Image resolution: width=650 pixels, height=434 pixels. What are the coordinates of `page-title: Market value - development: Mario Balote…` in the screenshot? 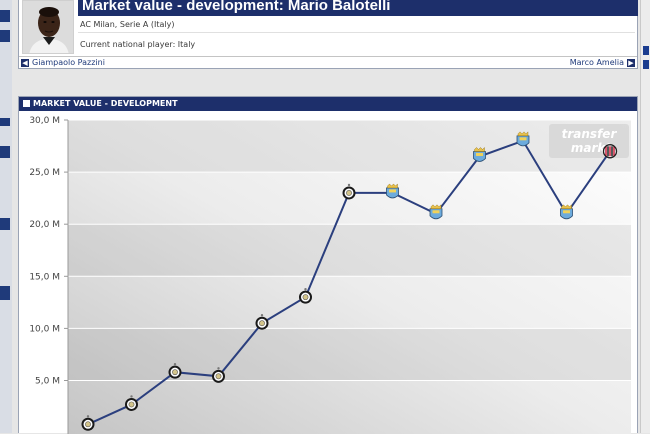 It's located at (358, 8).